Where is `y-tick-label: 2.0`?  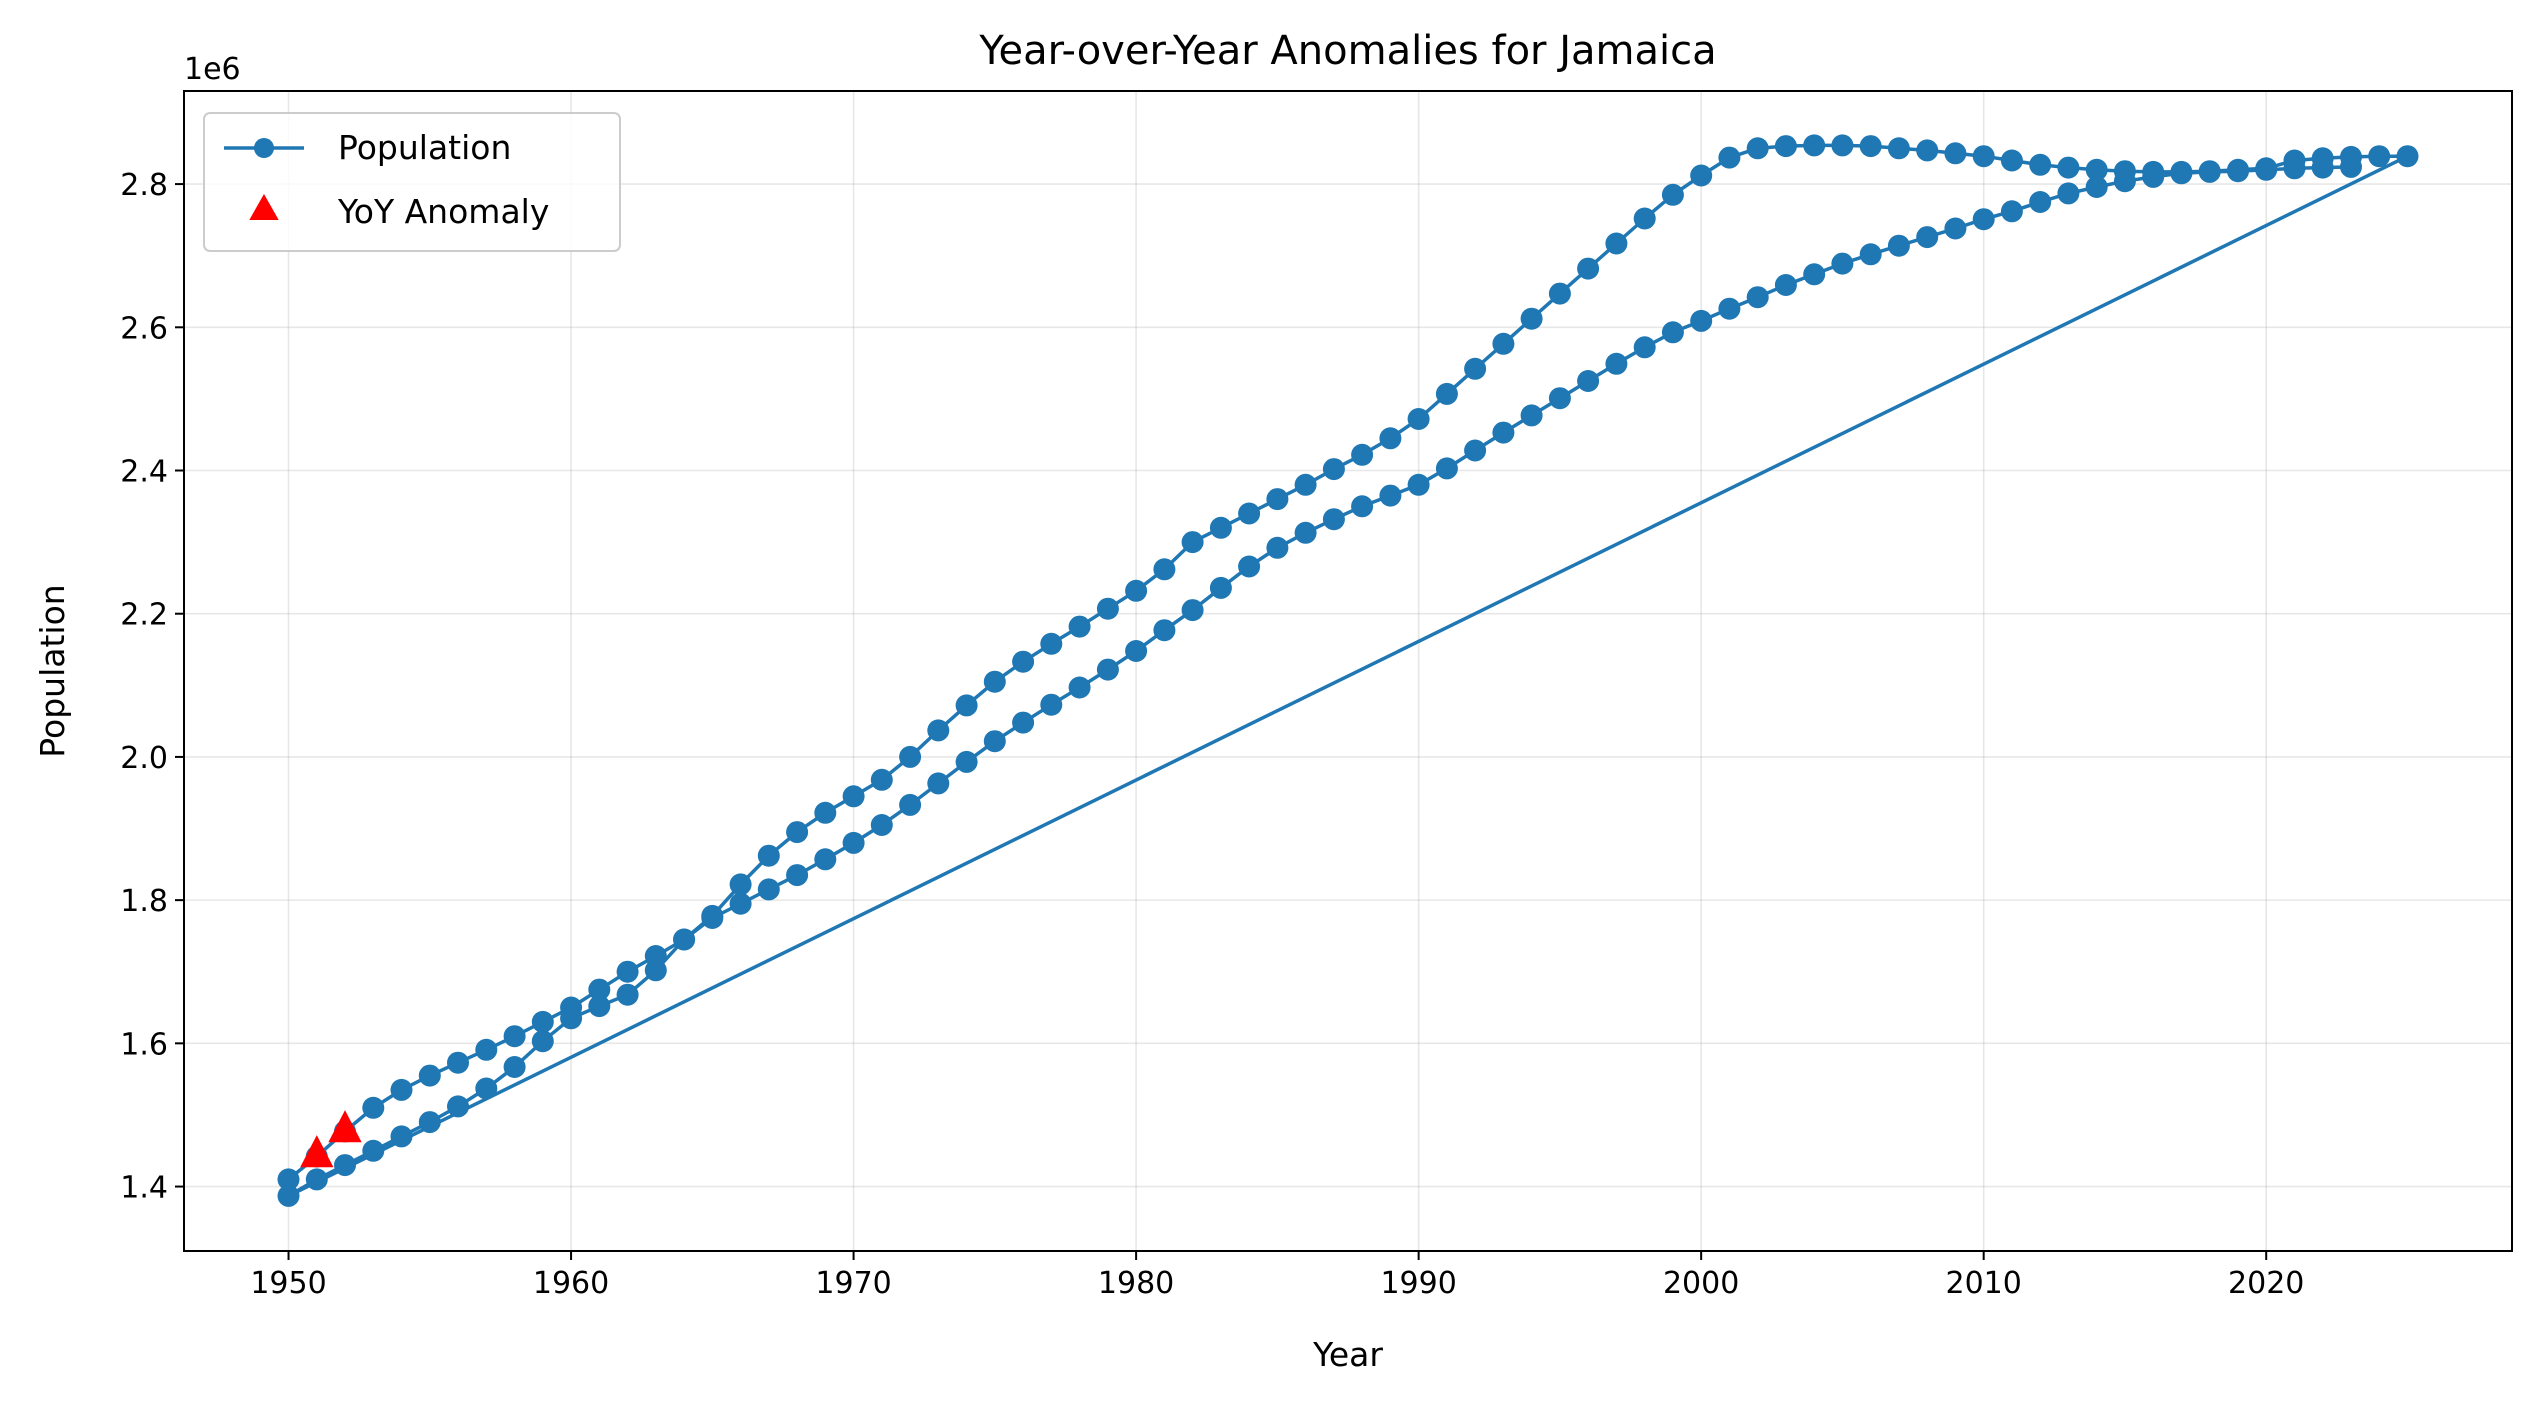
y-tick-label: 2.0 is located at coordinates (144, 758).